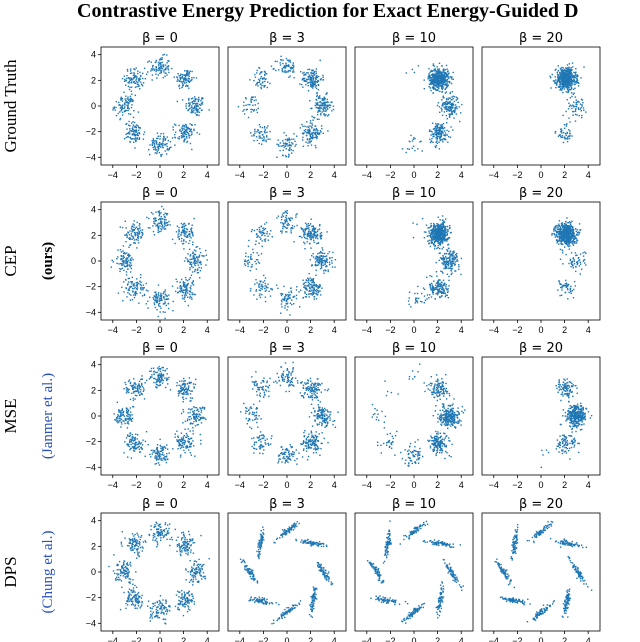 This screenshot has height=642, width=640. I want to click on x-tick-label: 0, so click(159, 330).